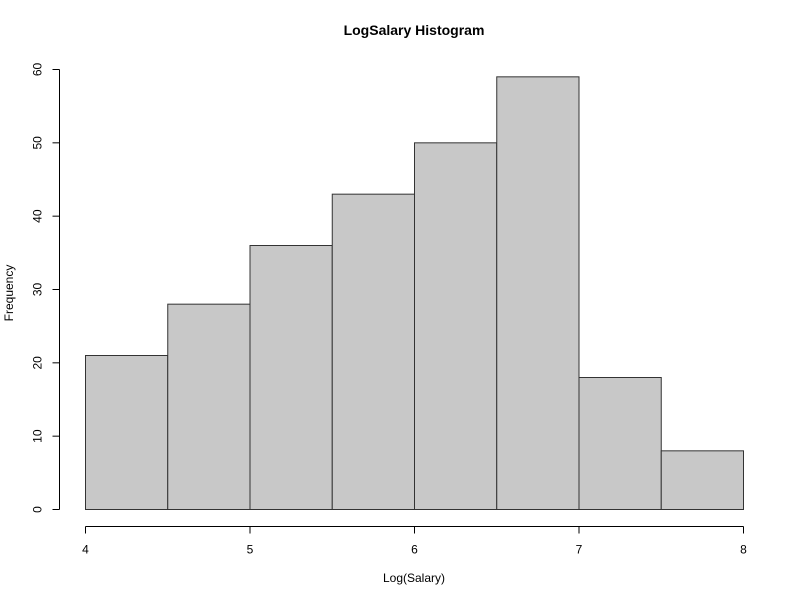  What do you see at coordinates (38, 70) in the screenshot?
I see `y-tick-label: 60` at bounding box center [38, 70].